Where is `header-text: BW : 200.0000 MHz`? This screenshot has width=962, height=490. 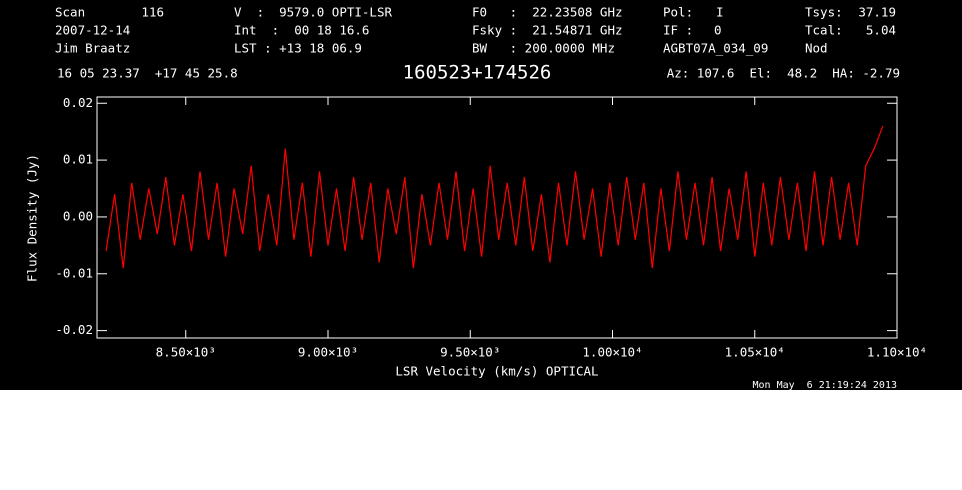 header-text: BW : 200.0000 MHz is located at coordinates (543, 48).